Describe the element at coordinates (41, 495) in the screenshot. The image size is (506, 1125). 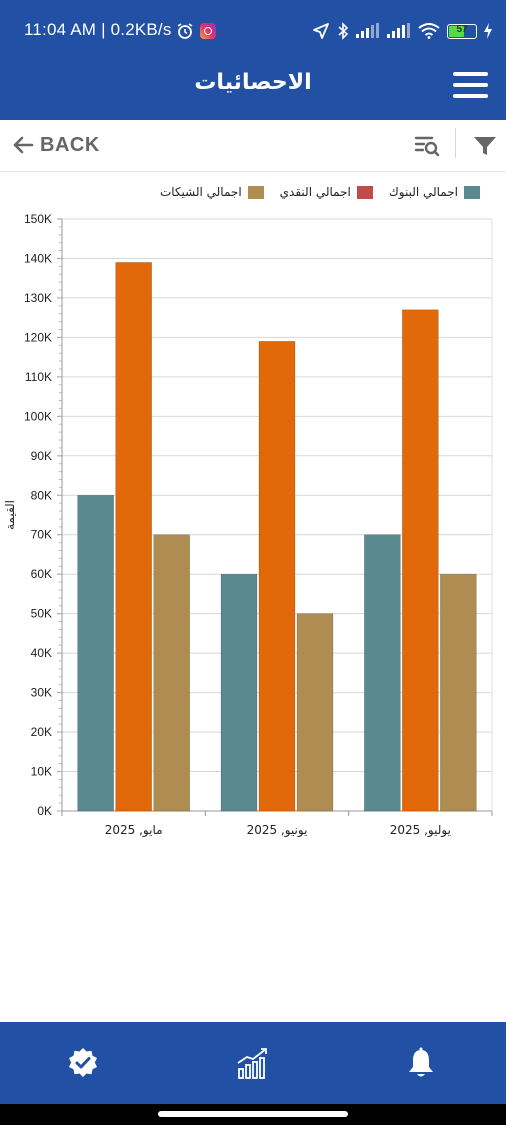
I see `y-tick-label: 80K` at that location.